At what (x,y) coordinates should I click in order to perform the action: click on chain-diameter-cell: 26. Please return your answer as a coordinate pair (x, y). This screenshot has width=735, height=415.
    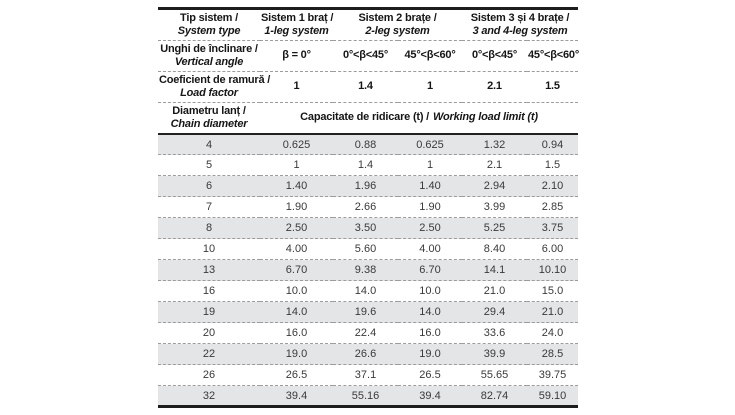
    Looking at the image, I should click on (209, 375).